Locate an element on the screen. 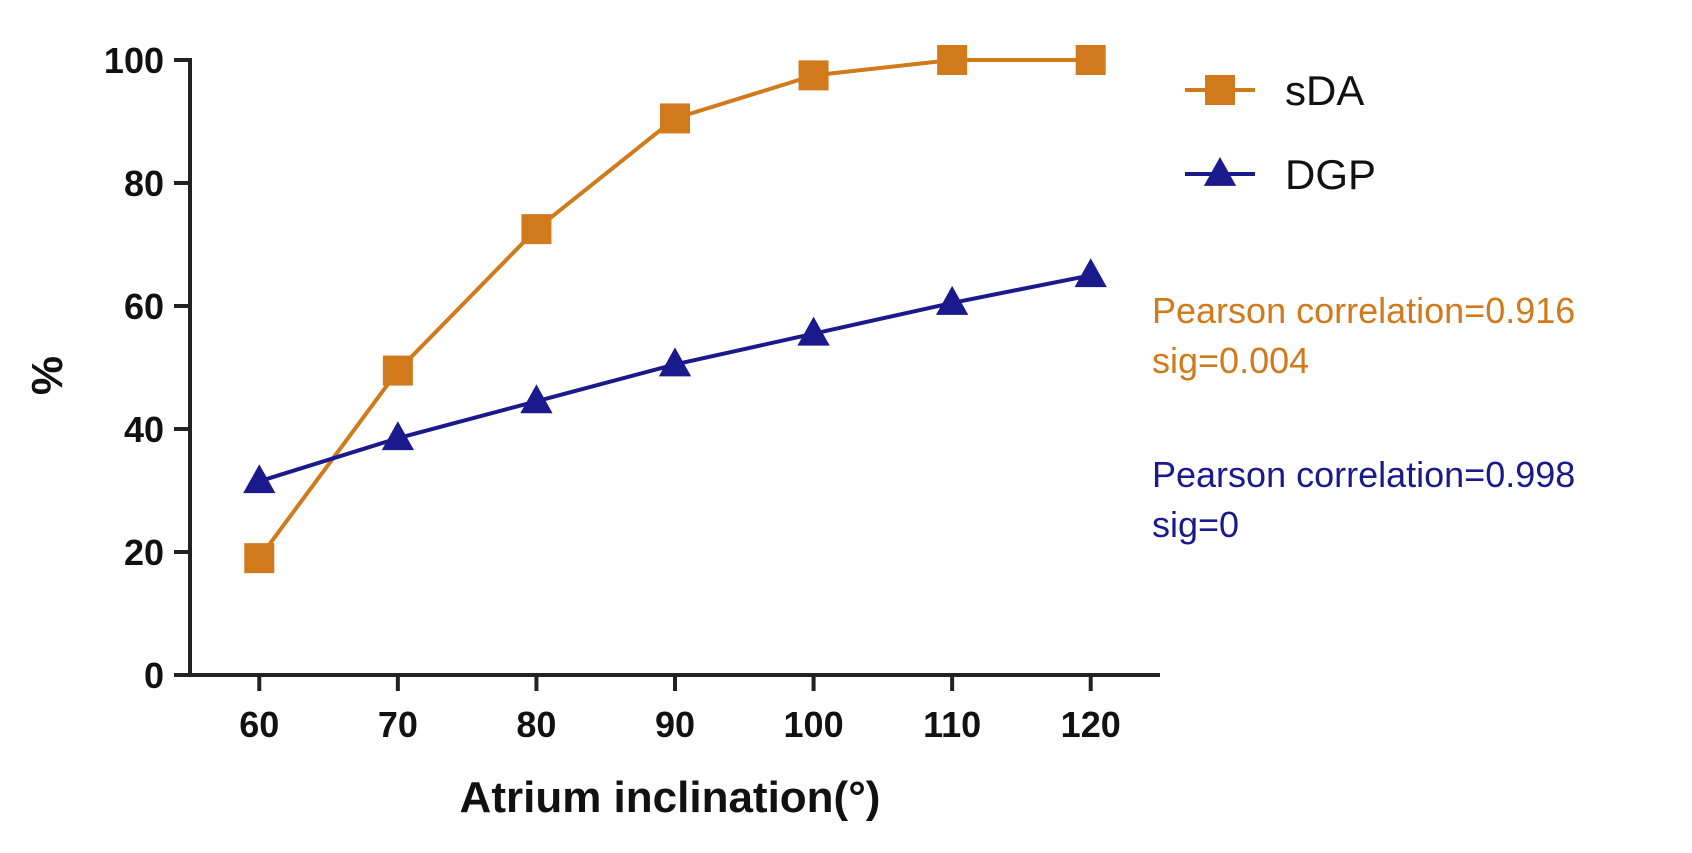 The height and width of the screenshot is (853, 1692). series-dgp is located at coordinates (675, 376).